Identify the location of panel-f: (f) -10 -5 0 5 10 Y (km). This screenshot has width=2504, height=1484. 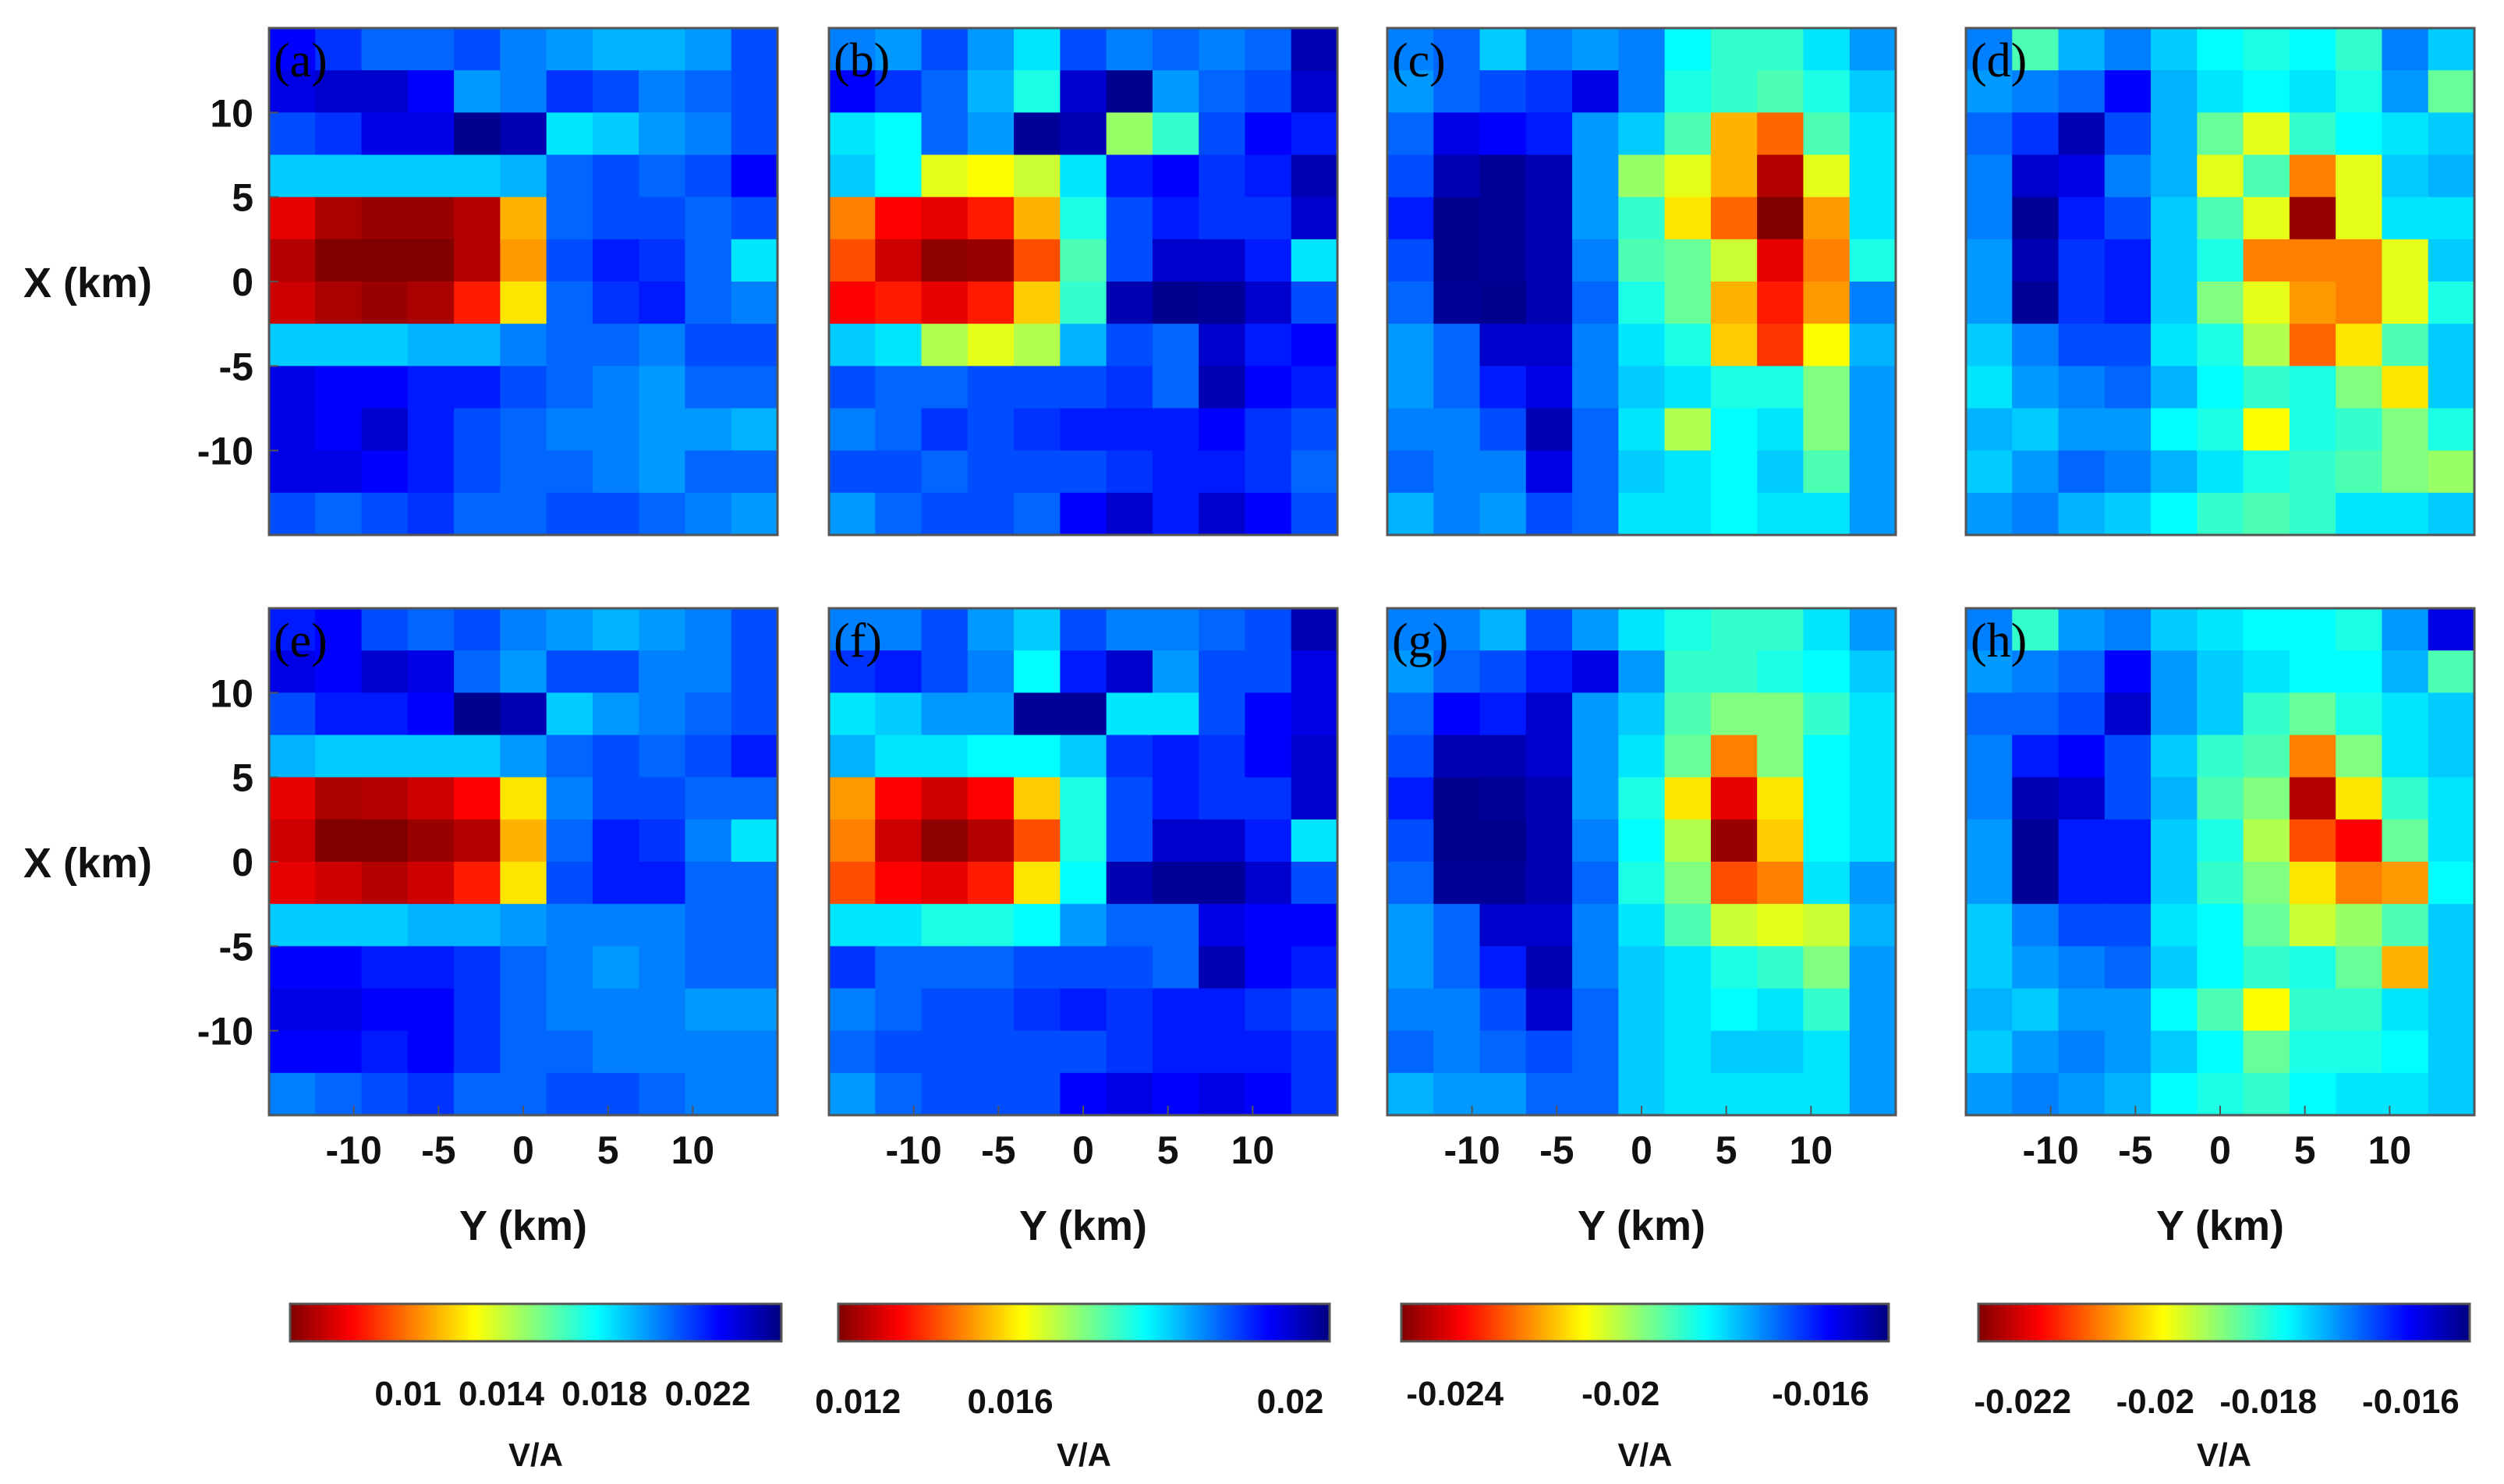
(1083, 928).